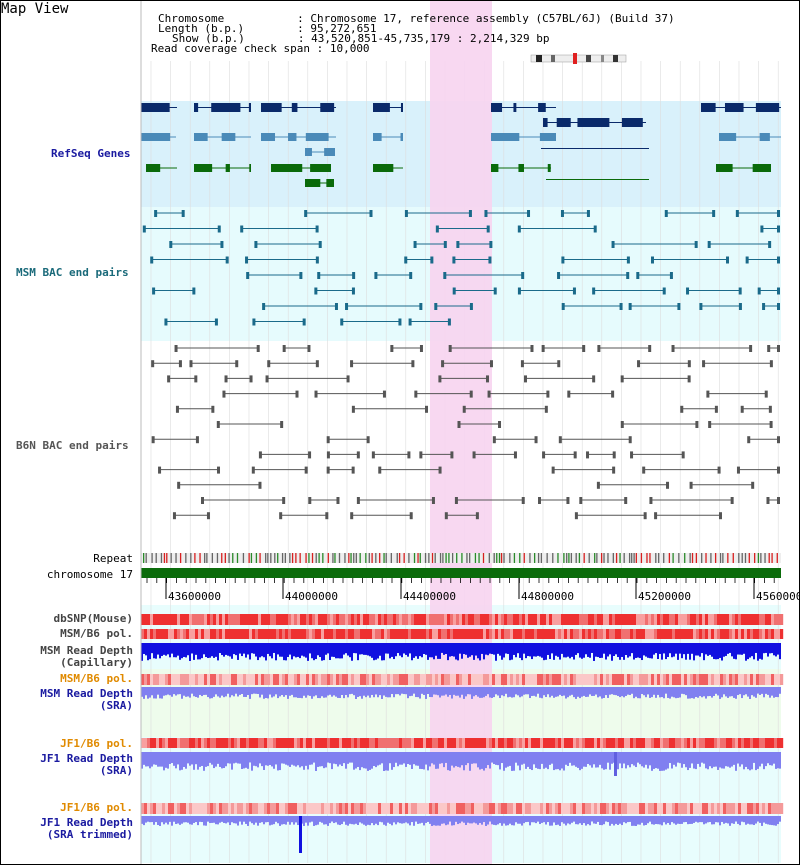  Describe the element at coordinates (610, 516) in the screenshot. I see `b6n-bac-pair` at that location.